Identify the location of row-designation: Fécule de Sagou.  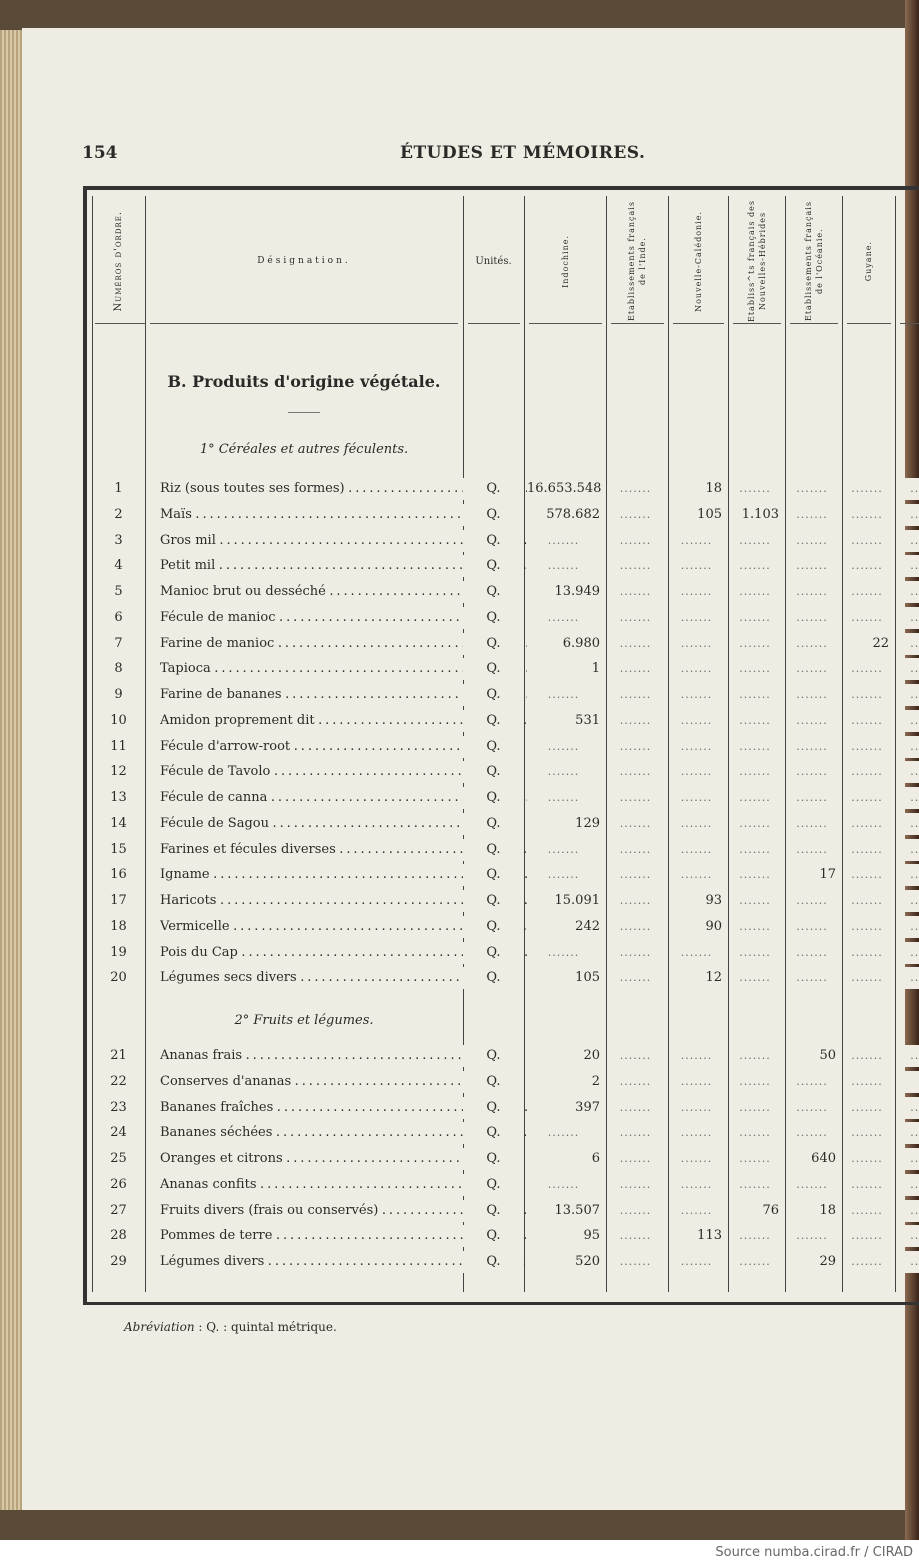
(354, 824).